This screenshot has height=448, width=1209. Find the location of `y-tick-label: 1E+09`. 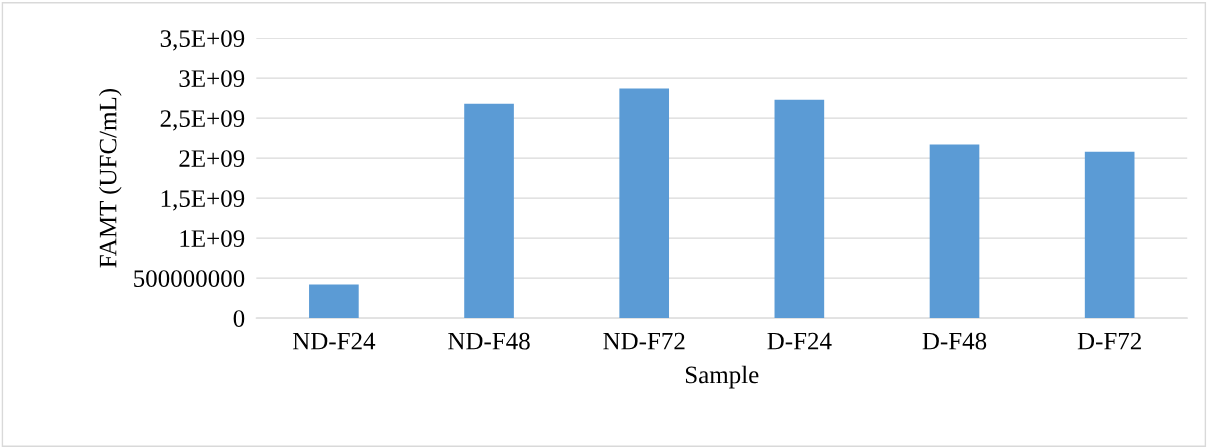

y-tick-label: 1E+09 is located at coordinates (212, 238).